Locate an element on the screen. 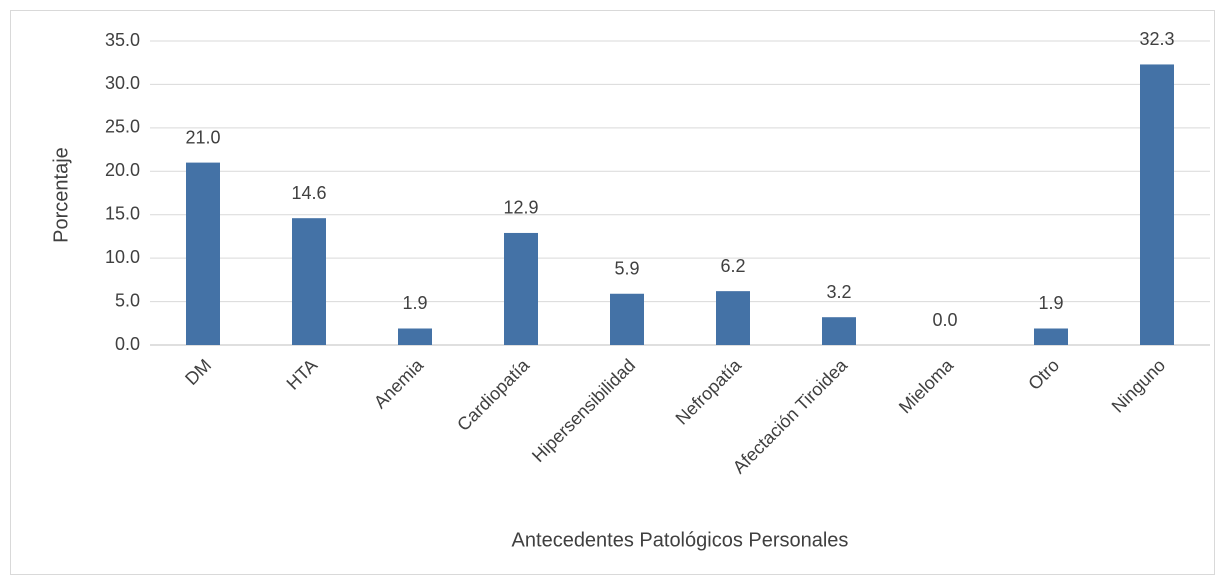 The width and height of the screenshot is (1225, 582). y-tick-label: 25.0 is located at coordinates (122, 127).